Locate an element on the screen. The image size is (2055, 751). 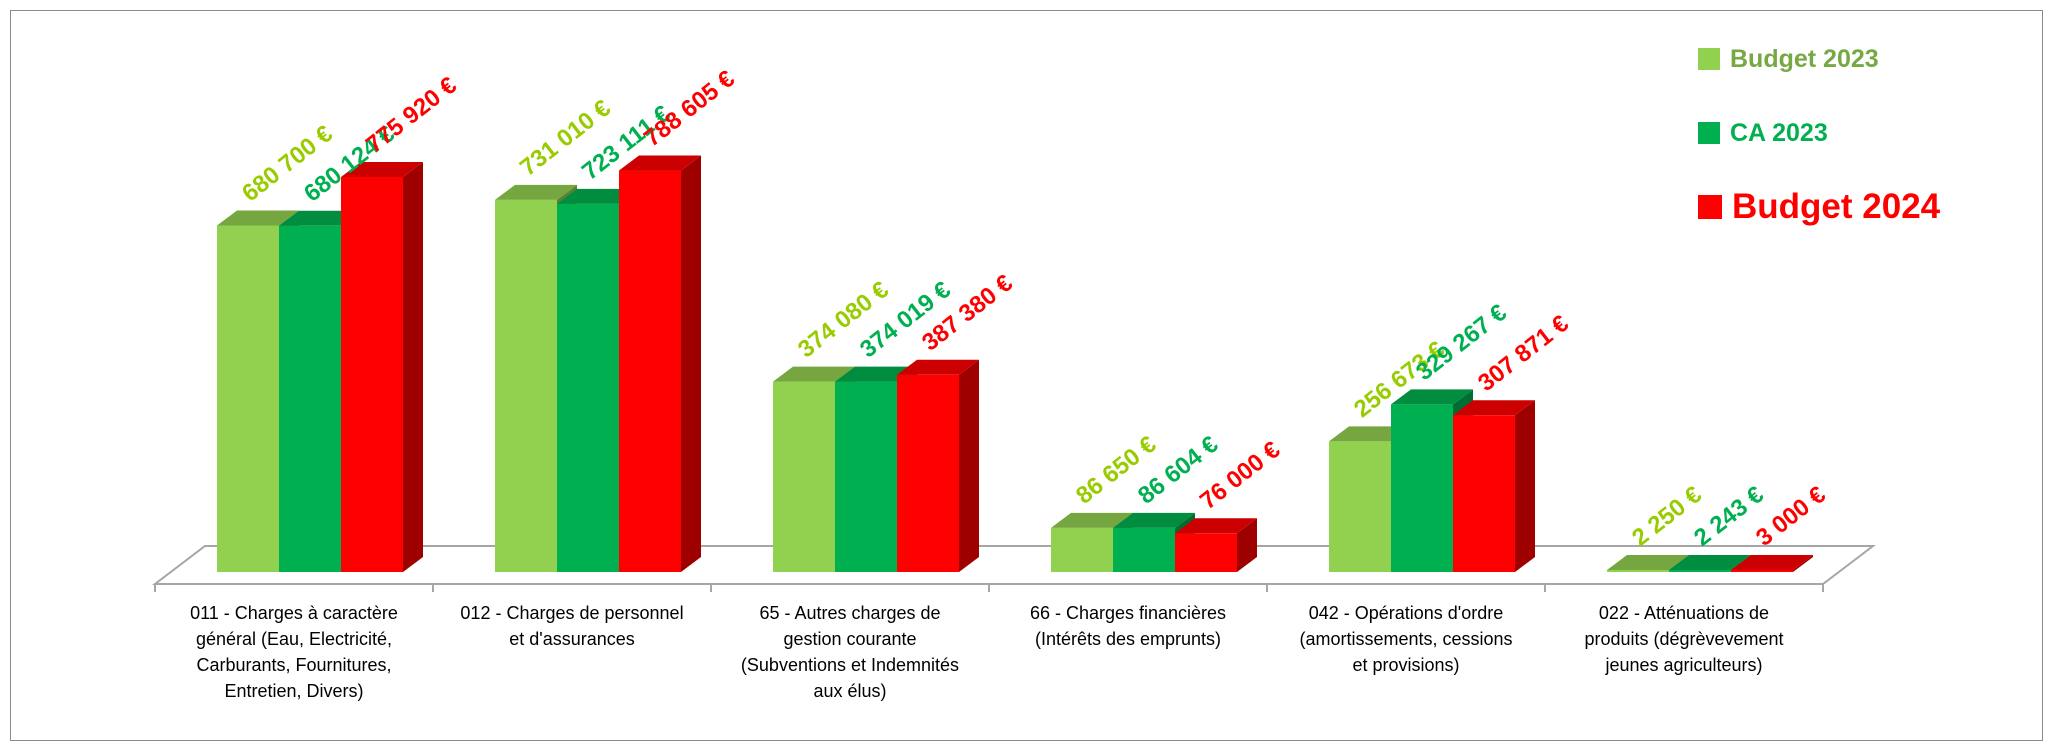
legend-label-budget-2024: Budget 2024 is located at coordinates (1836, 206).